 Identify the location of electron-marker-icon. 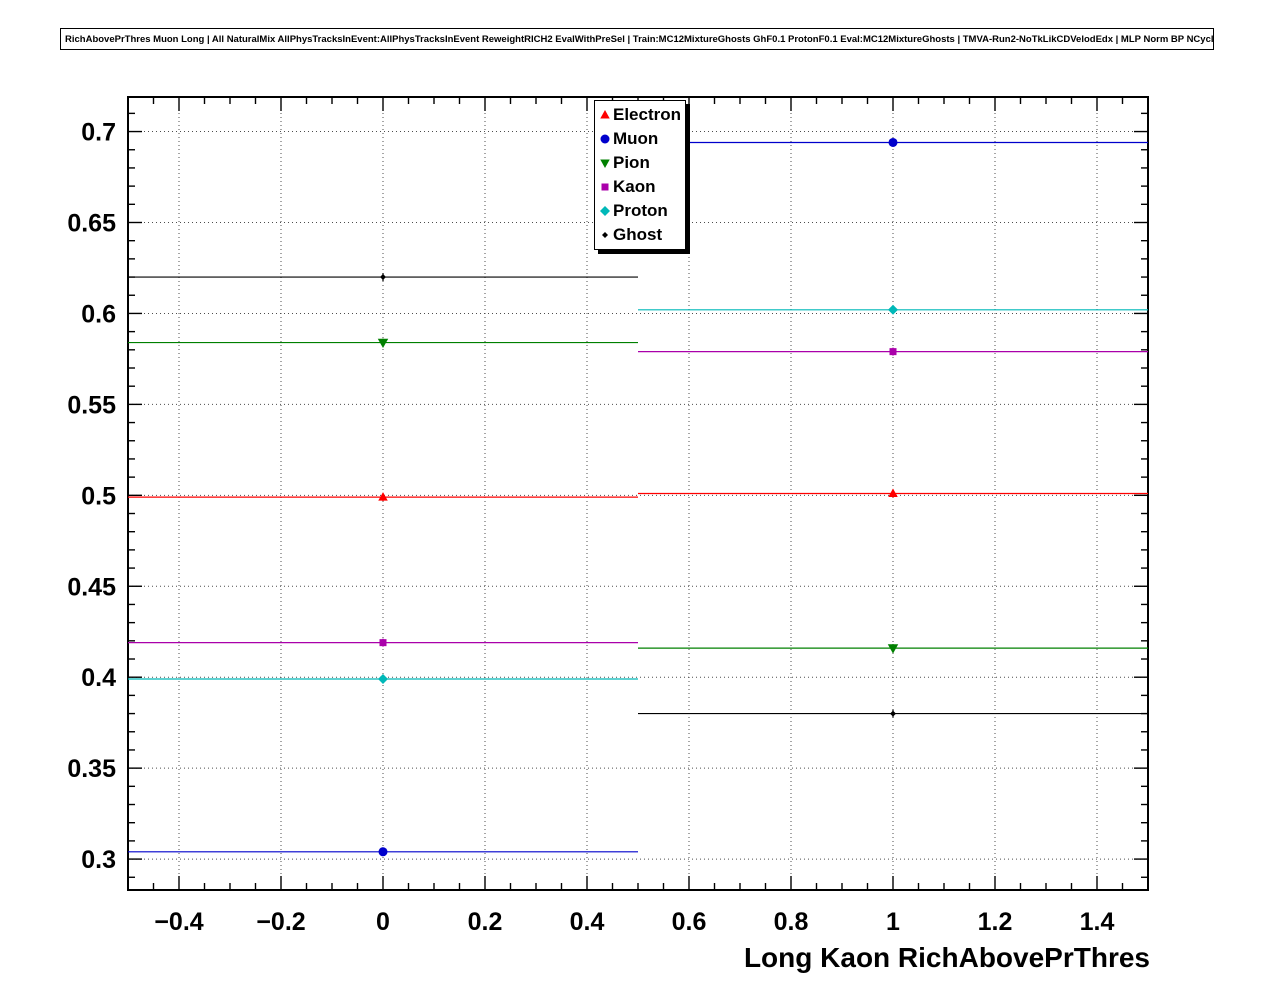
(605, 115).